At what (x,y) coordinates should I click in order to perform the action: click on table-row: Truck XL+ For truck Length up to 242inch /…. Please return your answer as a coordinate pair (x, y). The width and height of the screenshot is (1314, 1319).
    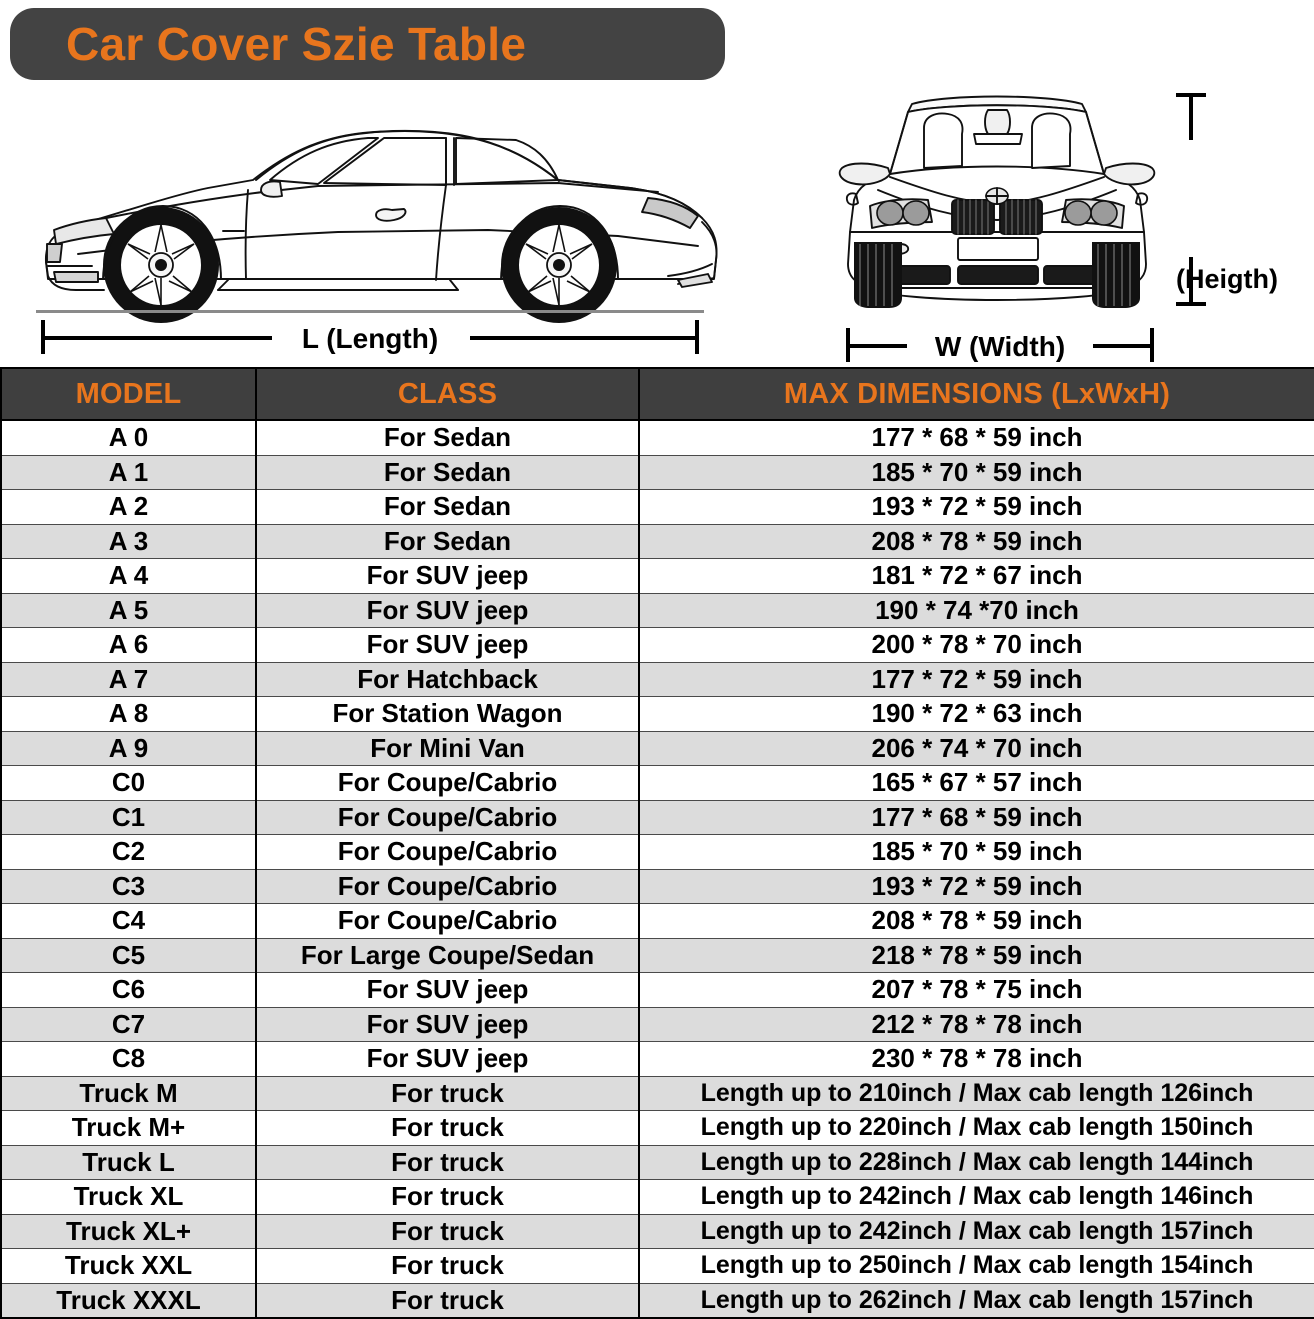
    Looking at the image, I should click on (657, 1231).